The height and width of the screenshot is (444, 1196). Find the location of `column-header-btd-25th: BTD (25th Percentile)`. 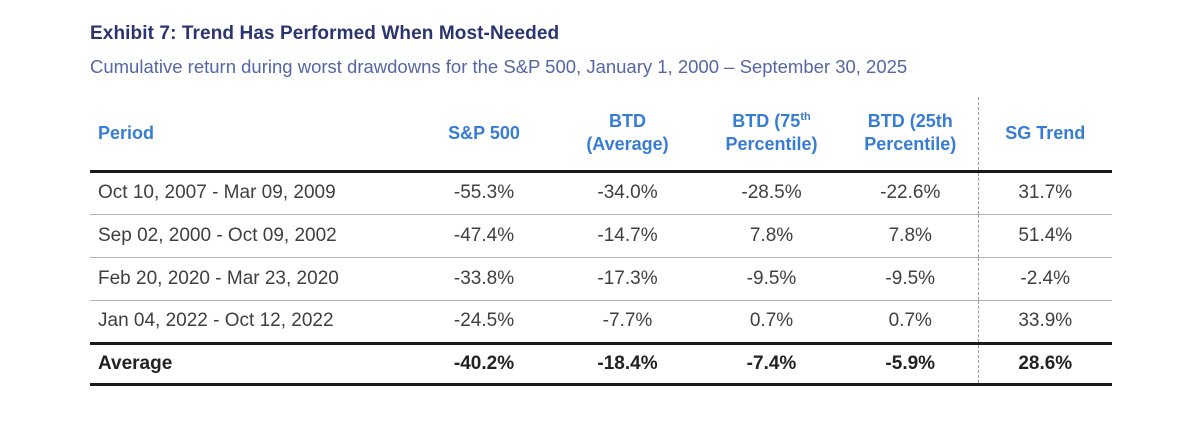

column-header-btd-25th: BTD (25th Percentile) is located at coordinates (910, 135).